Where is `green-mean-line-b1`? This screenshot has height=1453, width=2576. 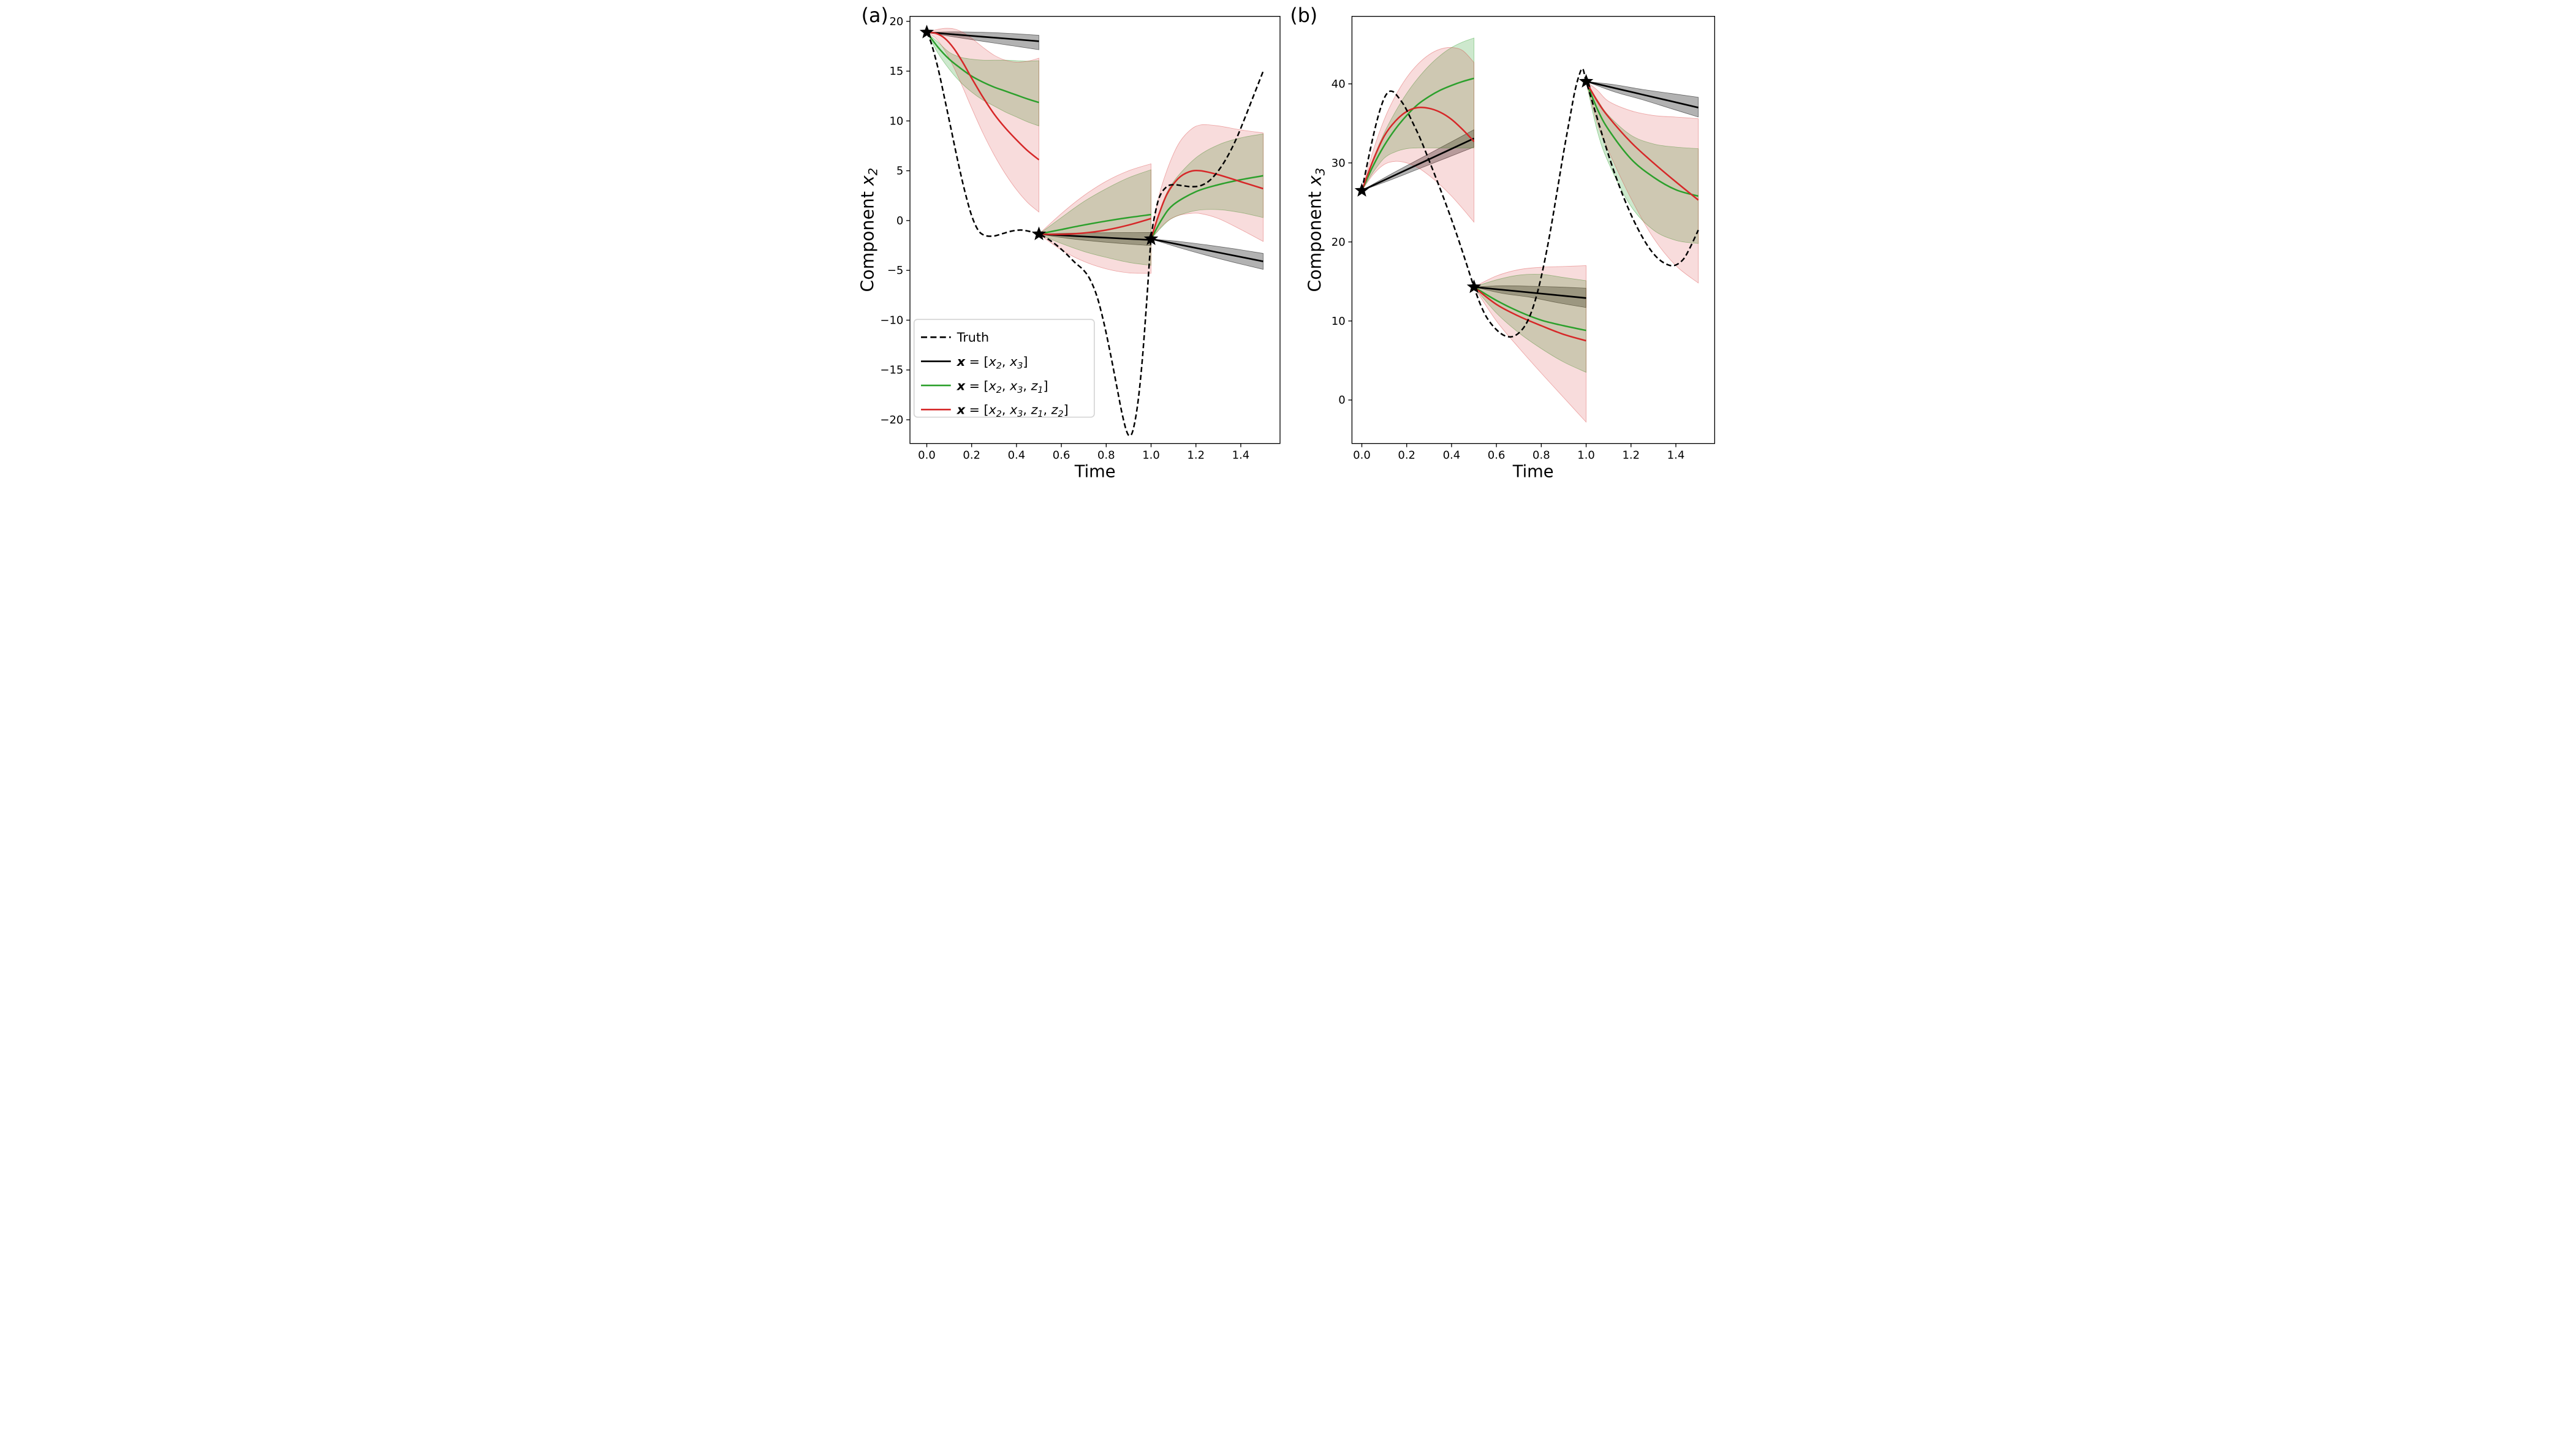 green-mean-line-b1 is located at coordinates (1417, 134).